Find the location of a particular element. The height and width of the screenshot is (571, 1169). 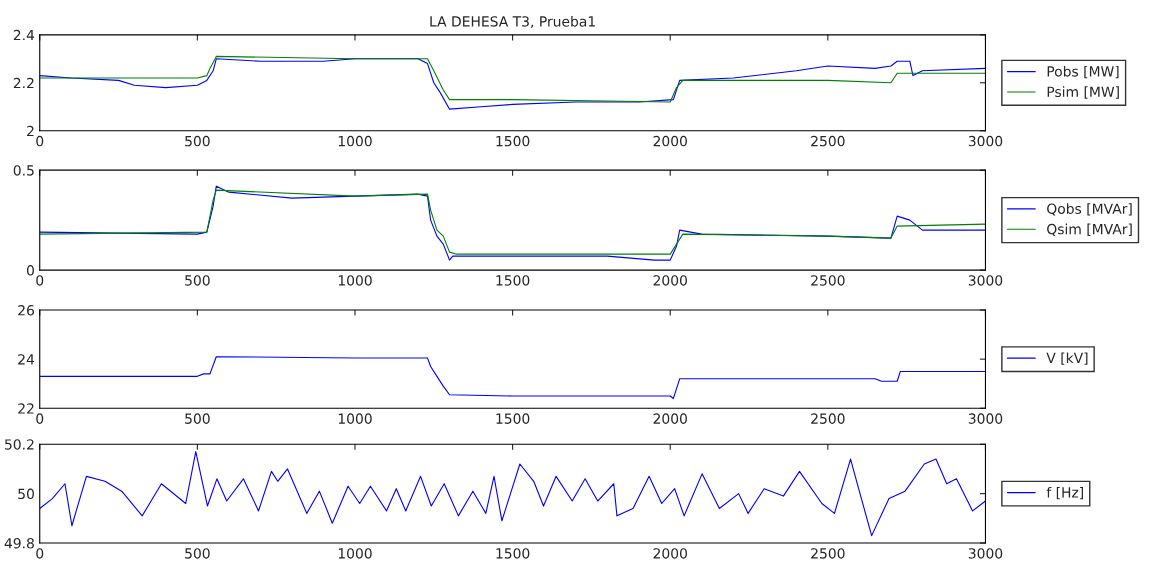

legend-label: Qsim [MVAr] is located at coordinates (1089, 229).